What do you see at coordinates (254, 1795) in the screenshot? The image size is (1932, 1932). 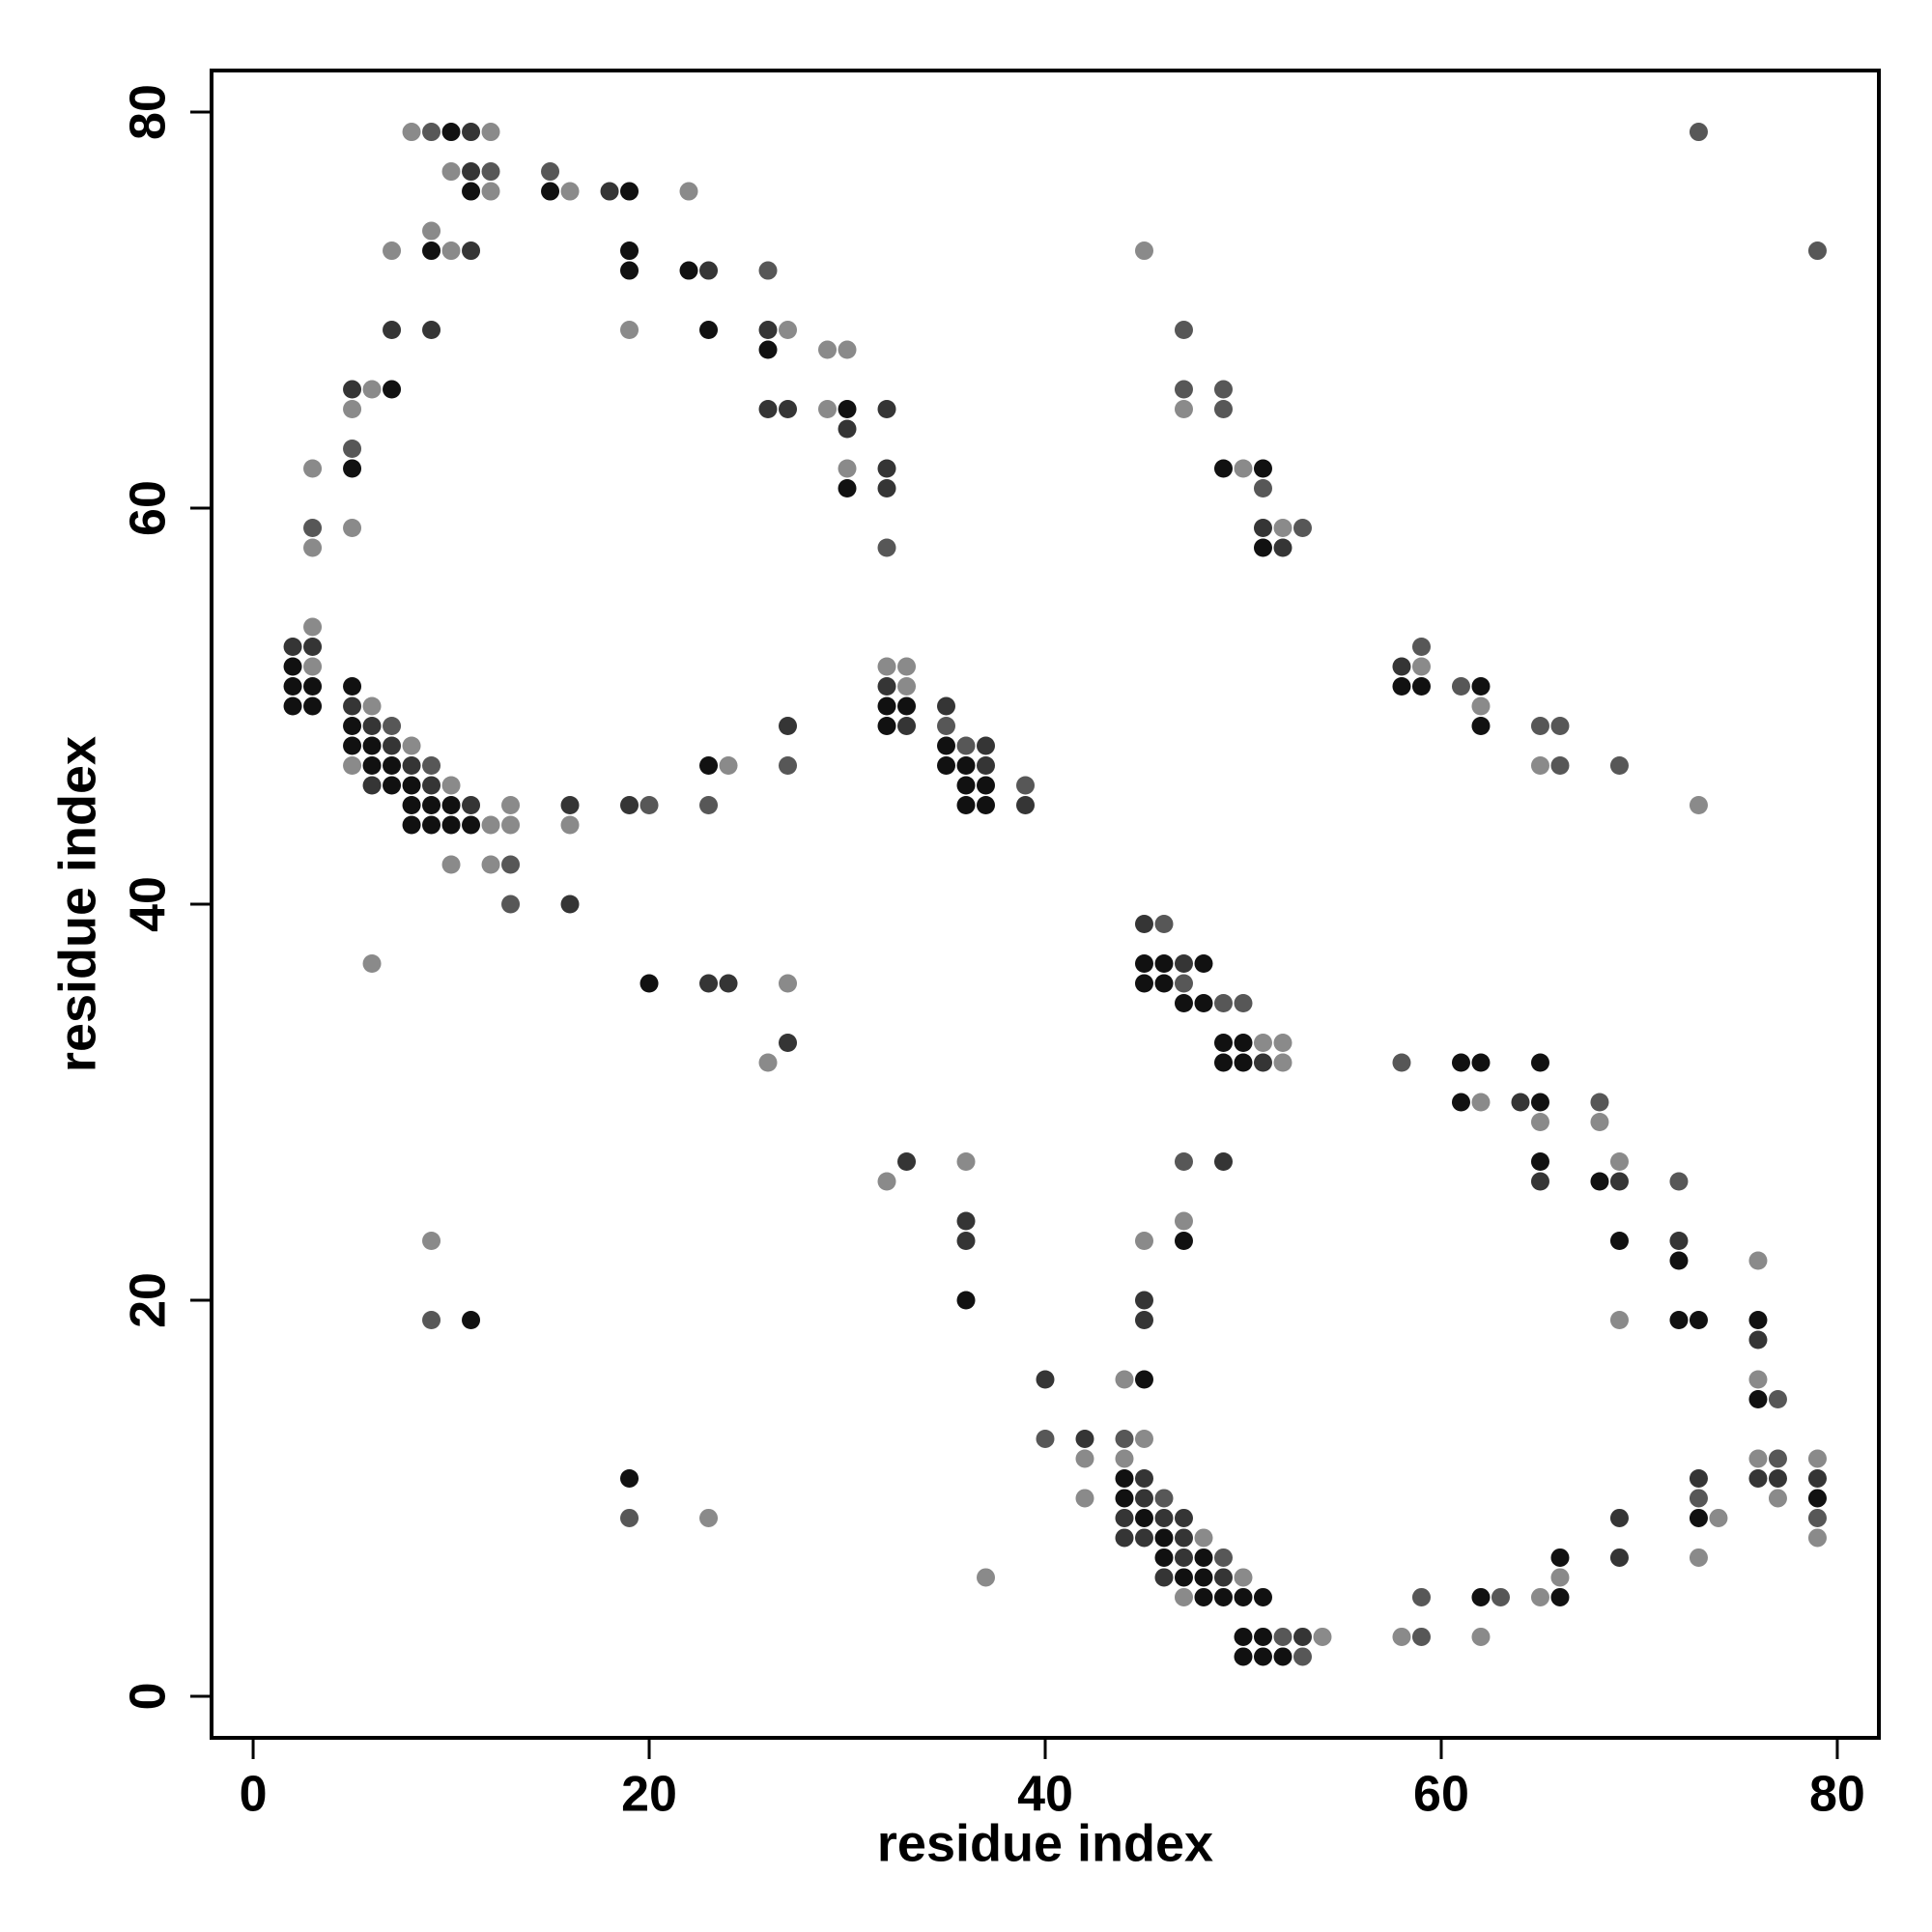 I see `x-tick-label: 0` at bounding box center [254, 1795].